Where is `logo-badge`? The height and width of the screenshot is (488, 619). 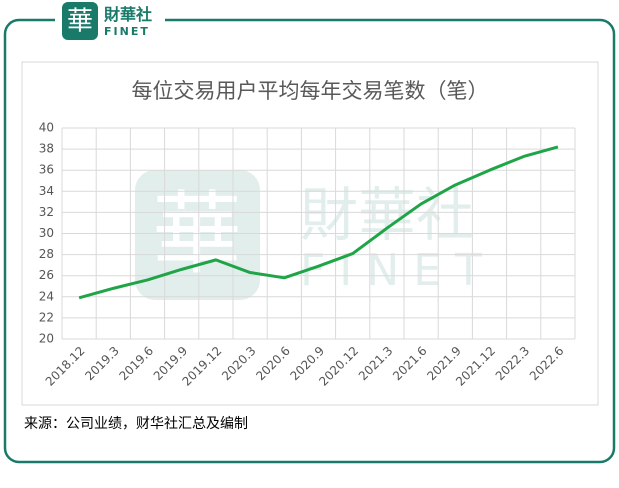
logo-badge is located at coordinates (80, 21).